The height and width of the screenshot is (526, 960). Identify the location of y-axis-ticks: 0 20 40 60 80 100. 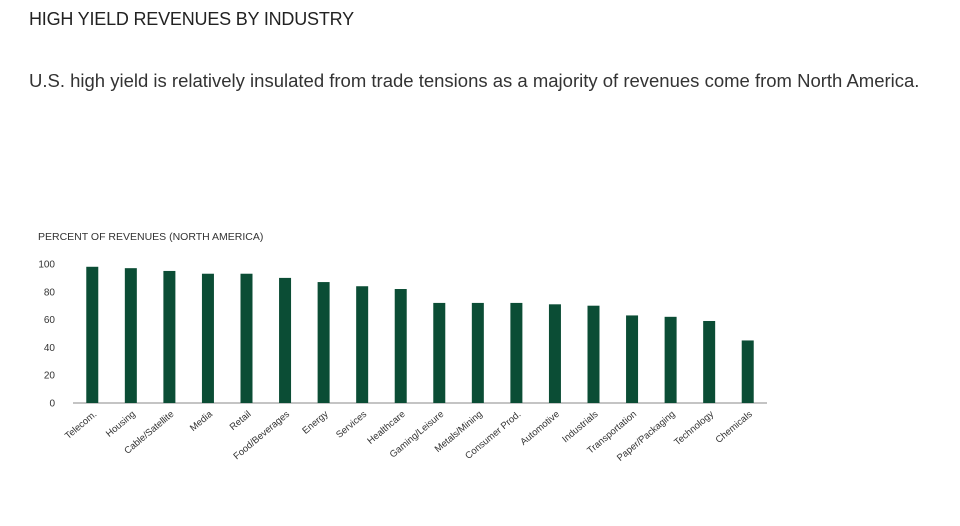
(46, 335).